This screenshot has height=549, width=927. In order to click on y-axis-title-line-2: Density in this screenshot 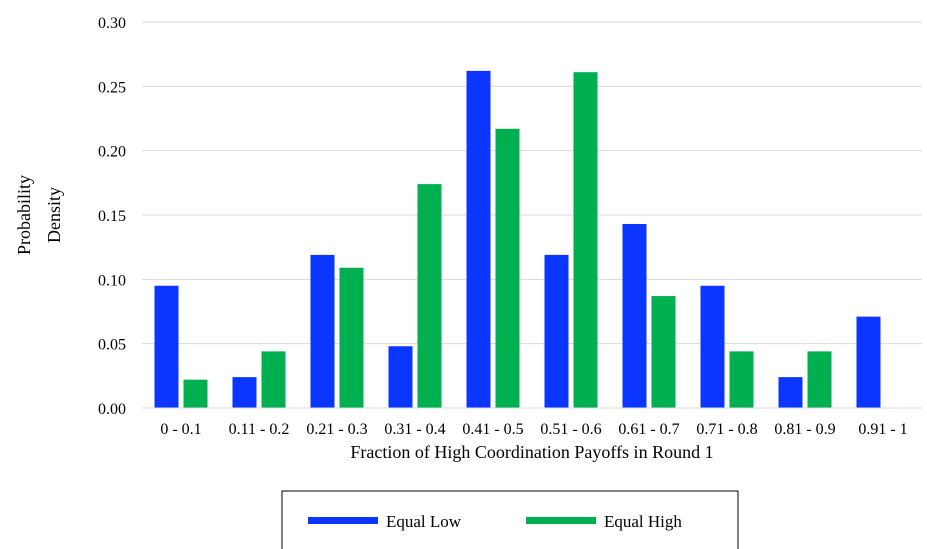, I will do `click(54, 215)`.